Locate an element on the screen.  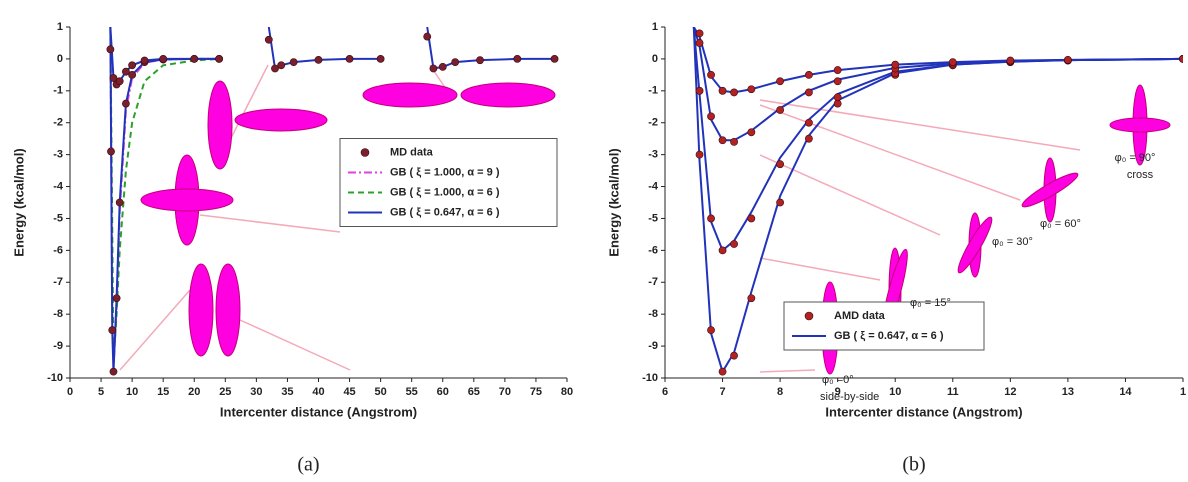
x-tick-label: 12 is located at coordinates (1010, 392).